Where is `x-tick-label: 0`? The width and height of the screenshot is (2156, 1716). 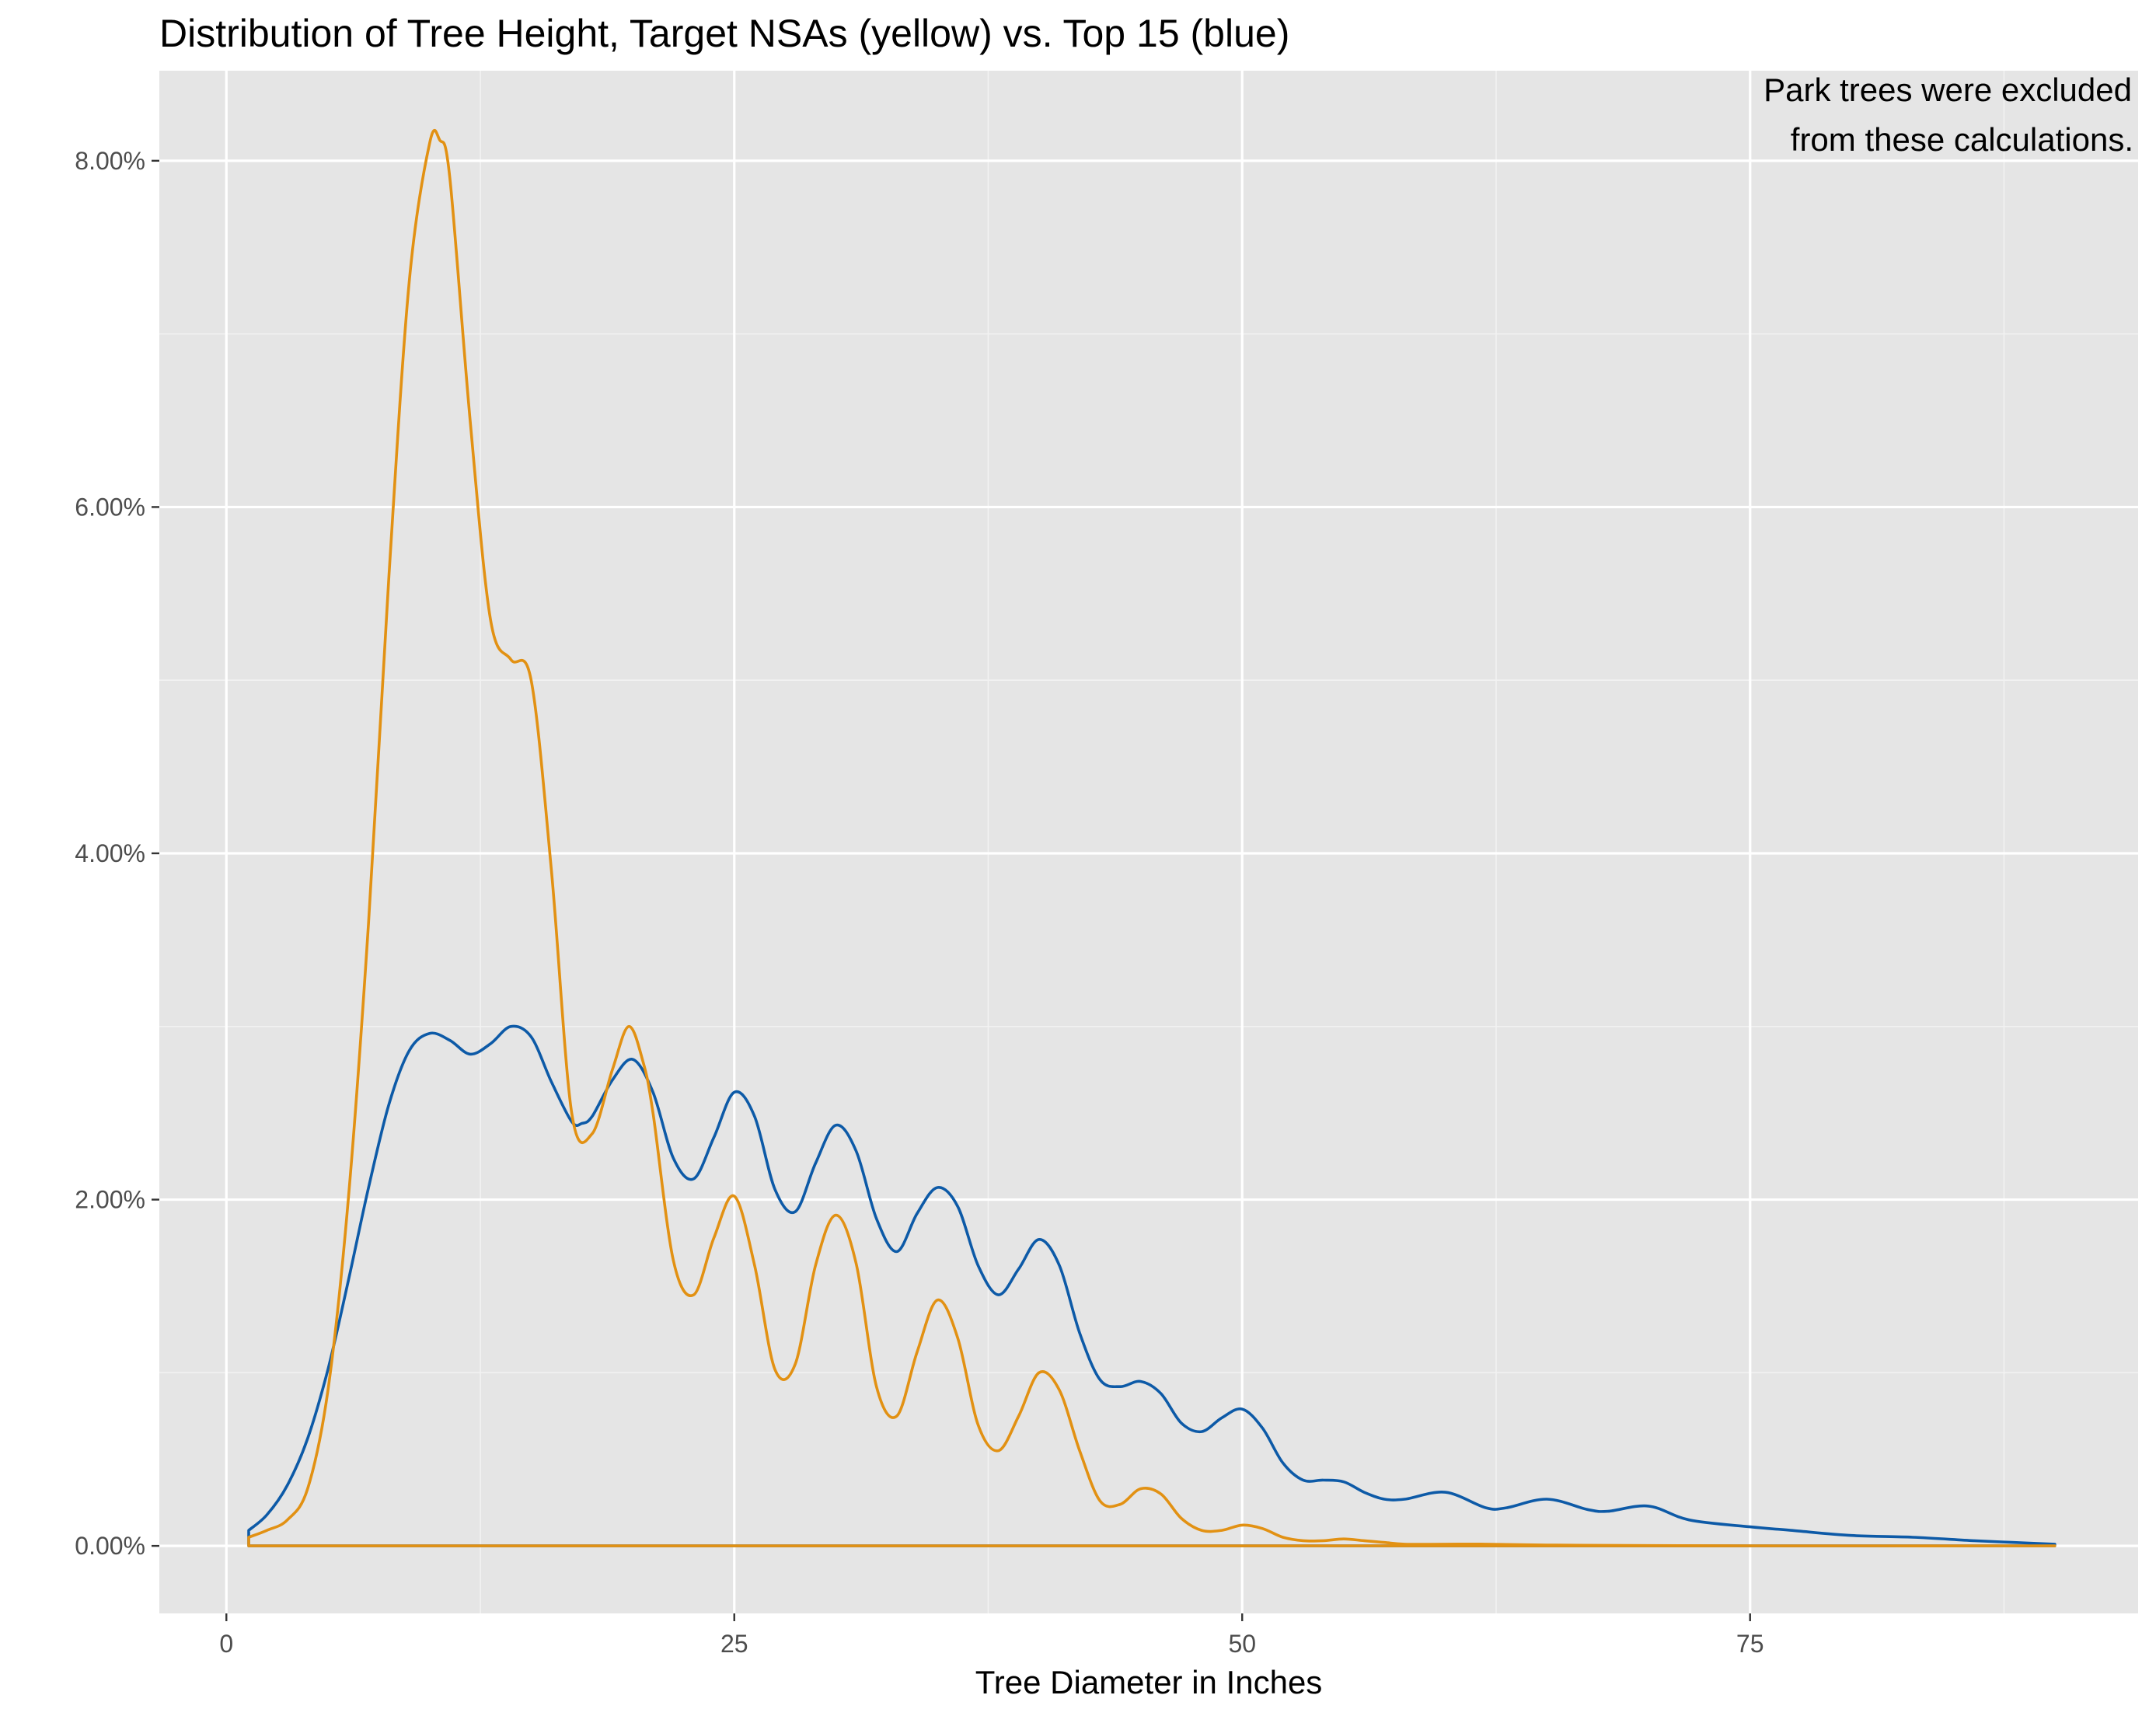 x-tick-label: 0 is located at coordinates (226, 1644).